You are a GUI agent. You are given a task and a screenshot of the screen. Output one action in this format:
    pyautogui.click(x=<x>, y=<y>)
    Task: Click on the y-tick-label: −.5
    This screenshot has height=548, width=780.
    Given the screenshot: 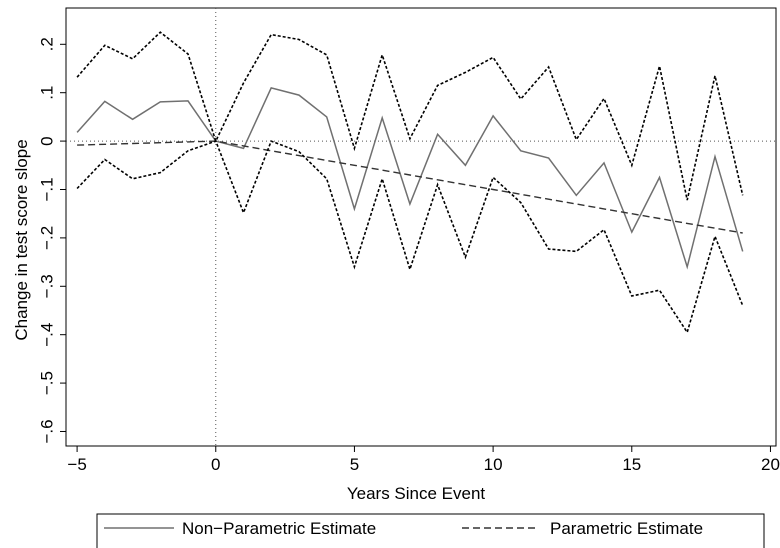 What is the action you would take?
    pyautogui.click(x=47, y=383)
    